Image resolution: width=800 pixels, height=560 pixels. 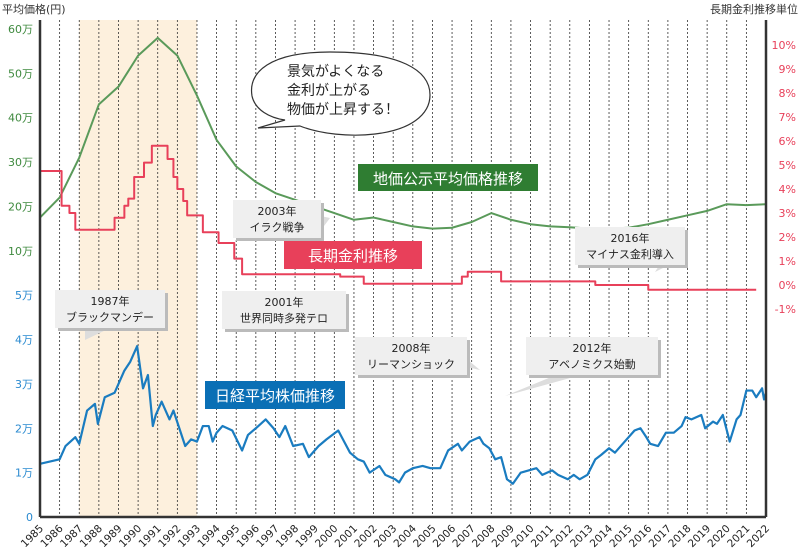 I want to click on rate-label-box, so click(x=353, y=255).